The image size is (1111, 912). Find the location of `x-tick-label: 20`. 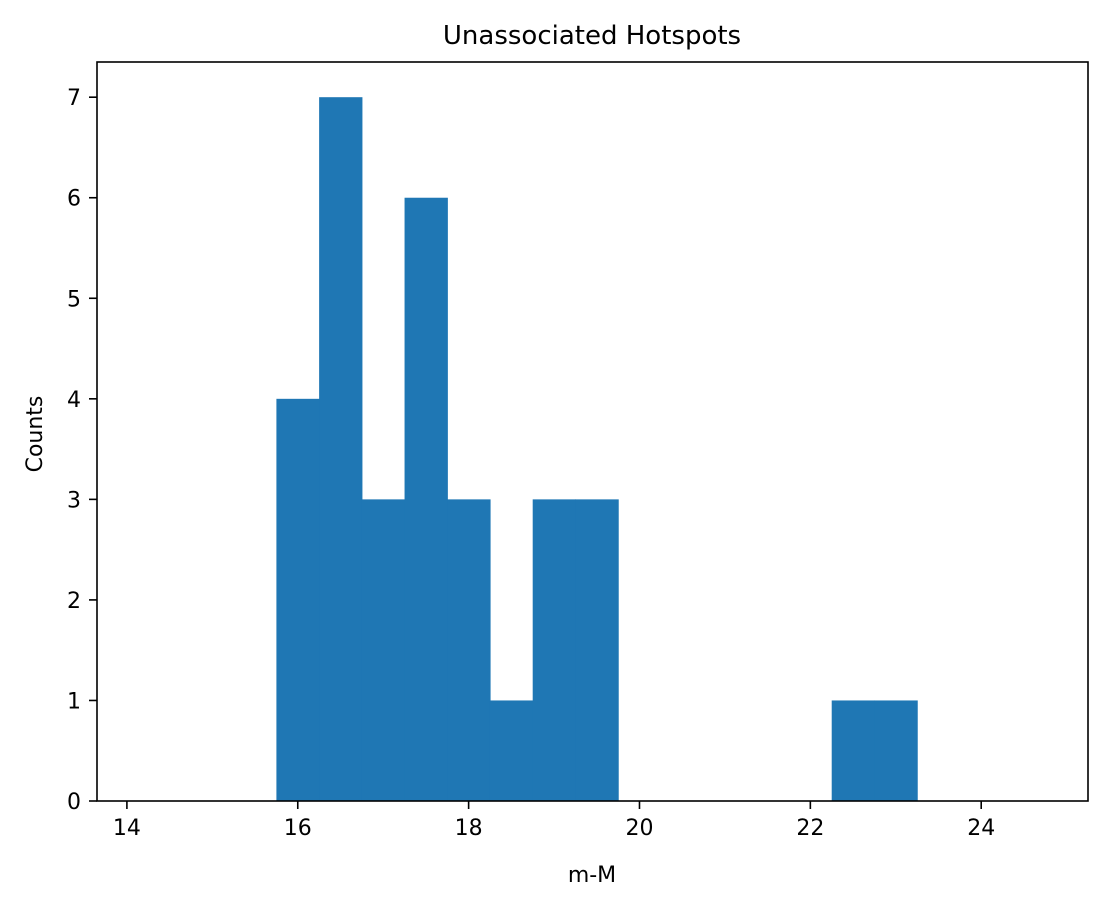

x-tick-label: 20 is located at coordinates (639, 828).